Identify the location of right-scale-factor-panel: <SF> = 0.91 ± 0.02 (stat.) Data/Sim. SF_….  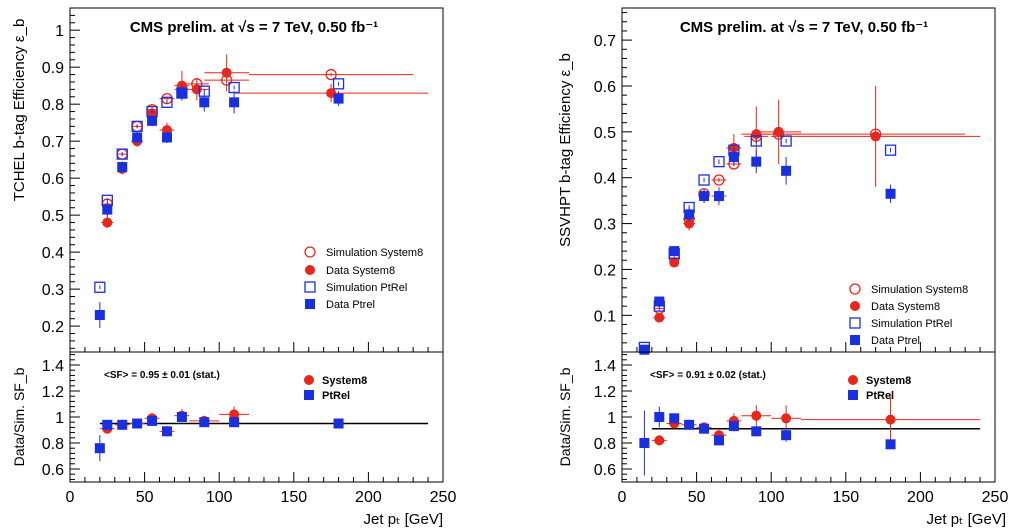
(782, 439).